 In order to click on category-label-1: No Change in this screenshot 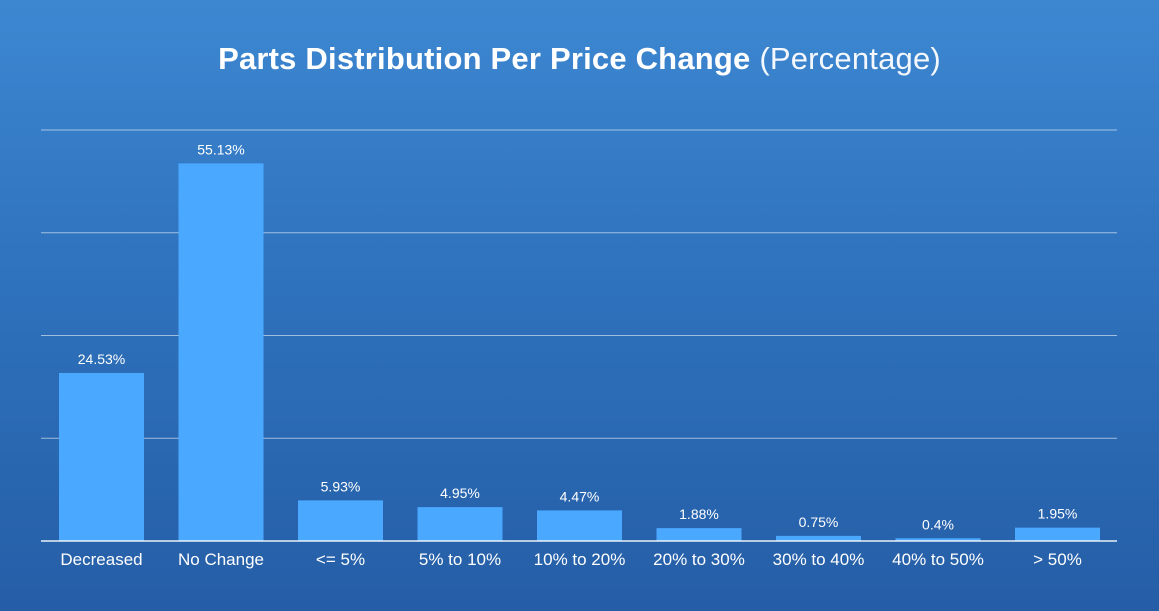, I will do `click(221, 559)`.